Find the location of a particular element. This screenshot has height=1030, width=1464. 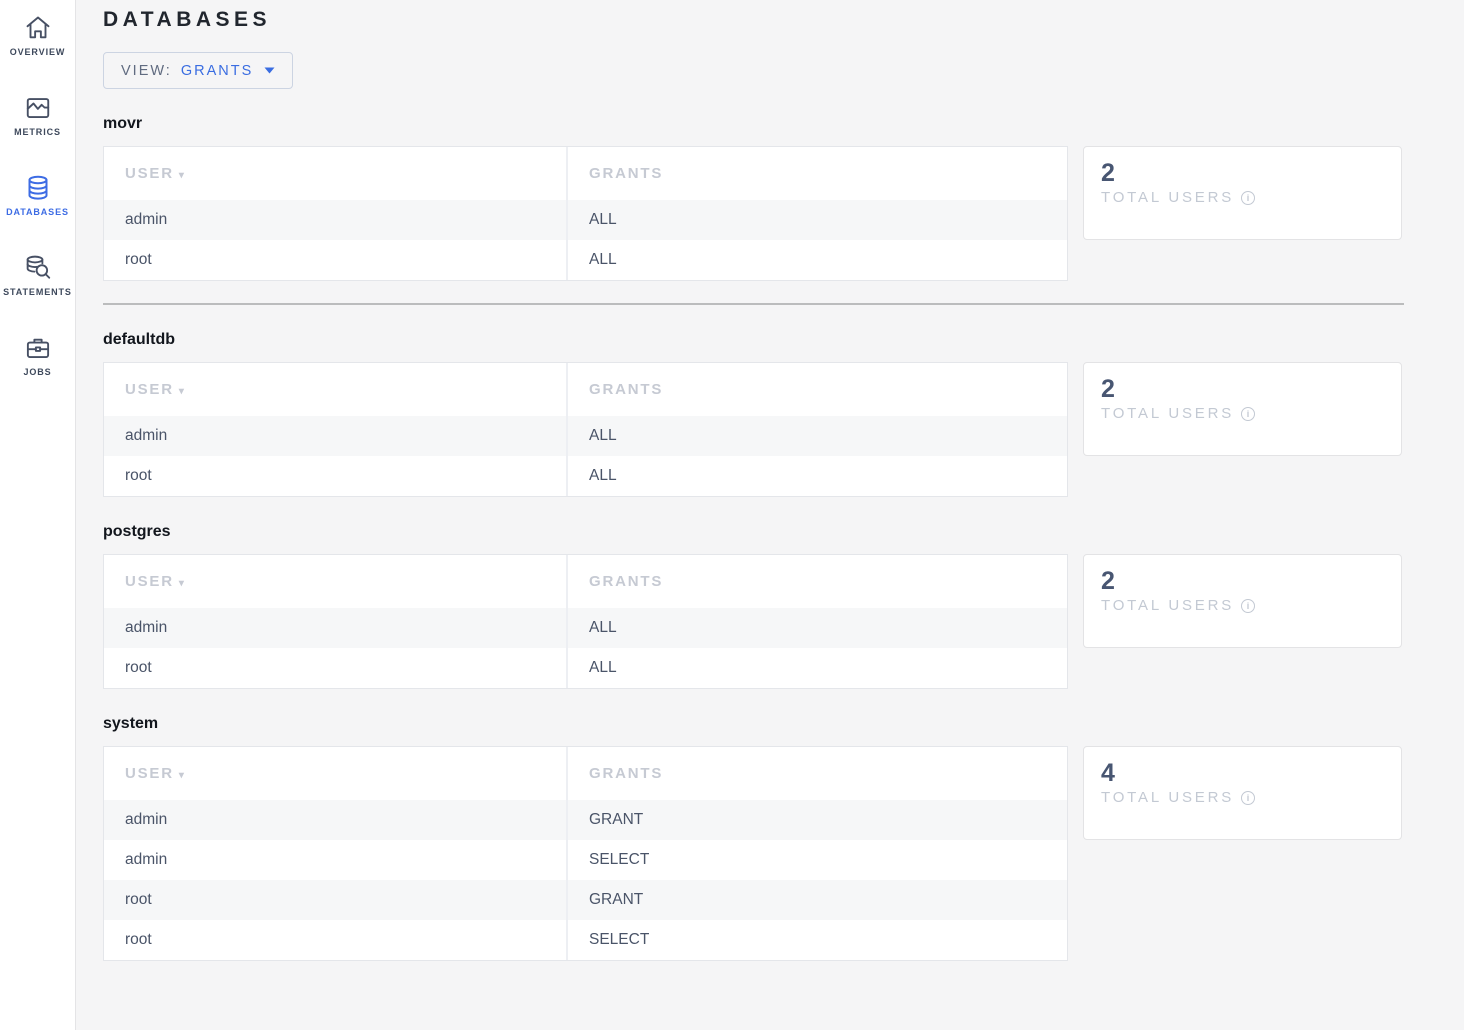

view-selector-value: GRANTS is located at coordinates (217, 70).